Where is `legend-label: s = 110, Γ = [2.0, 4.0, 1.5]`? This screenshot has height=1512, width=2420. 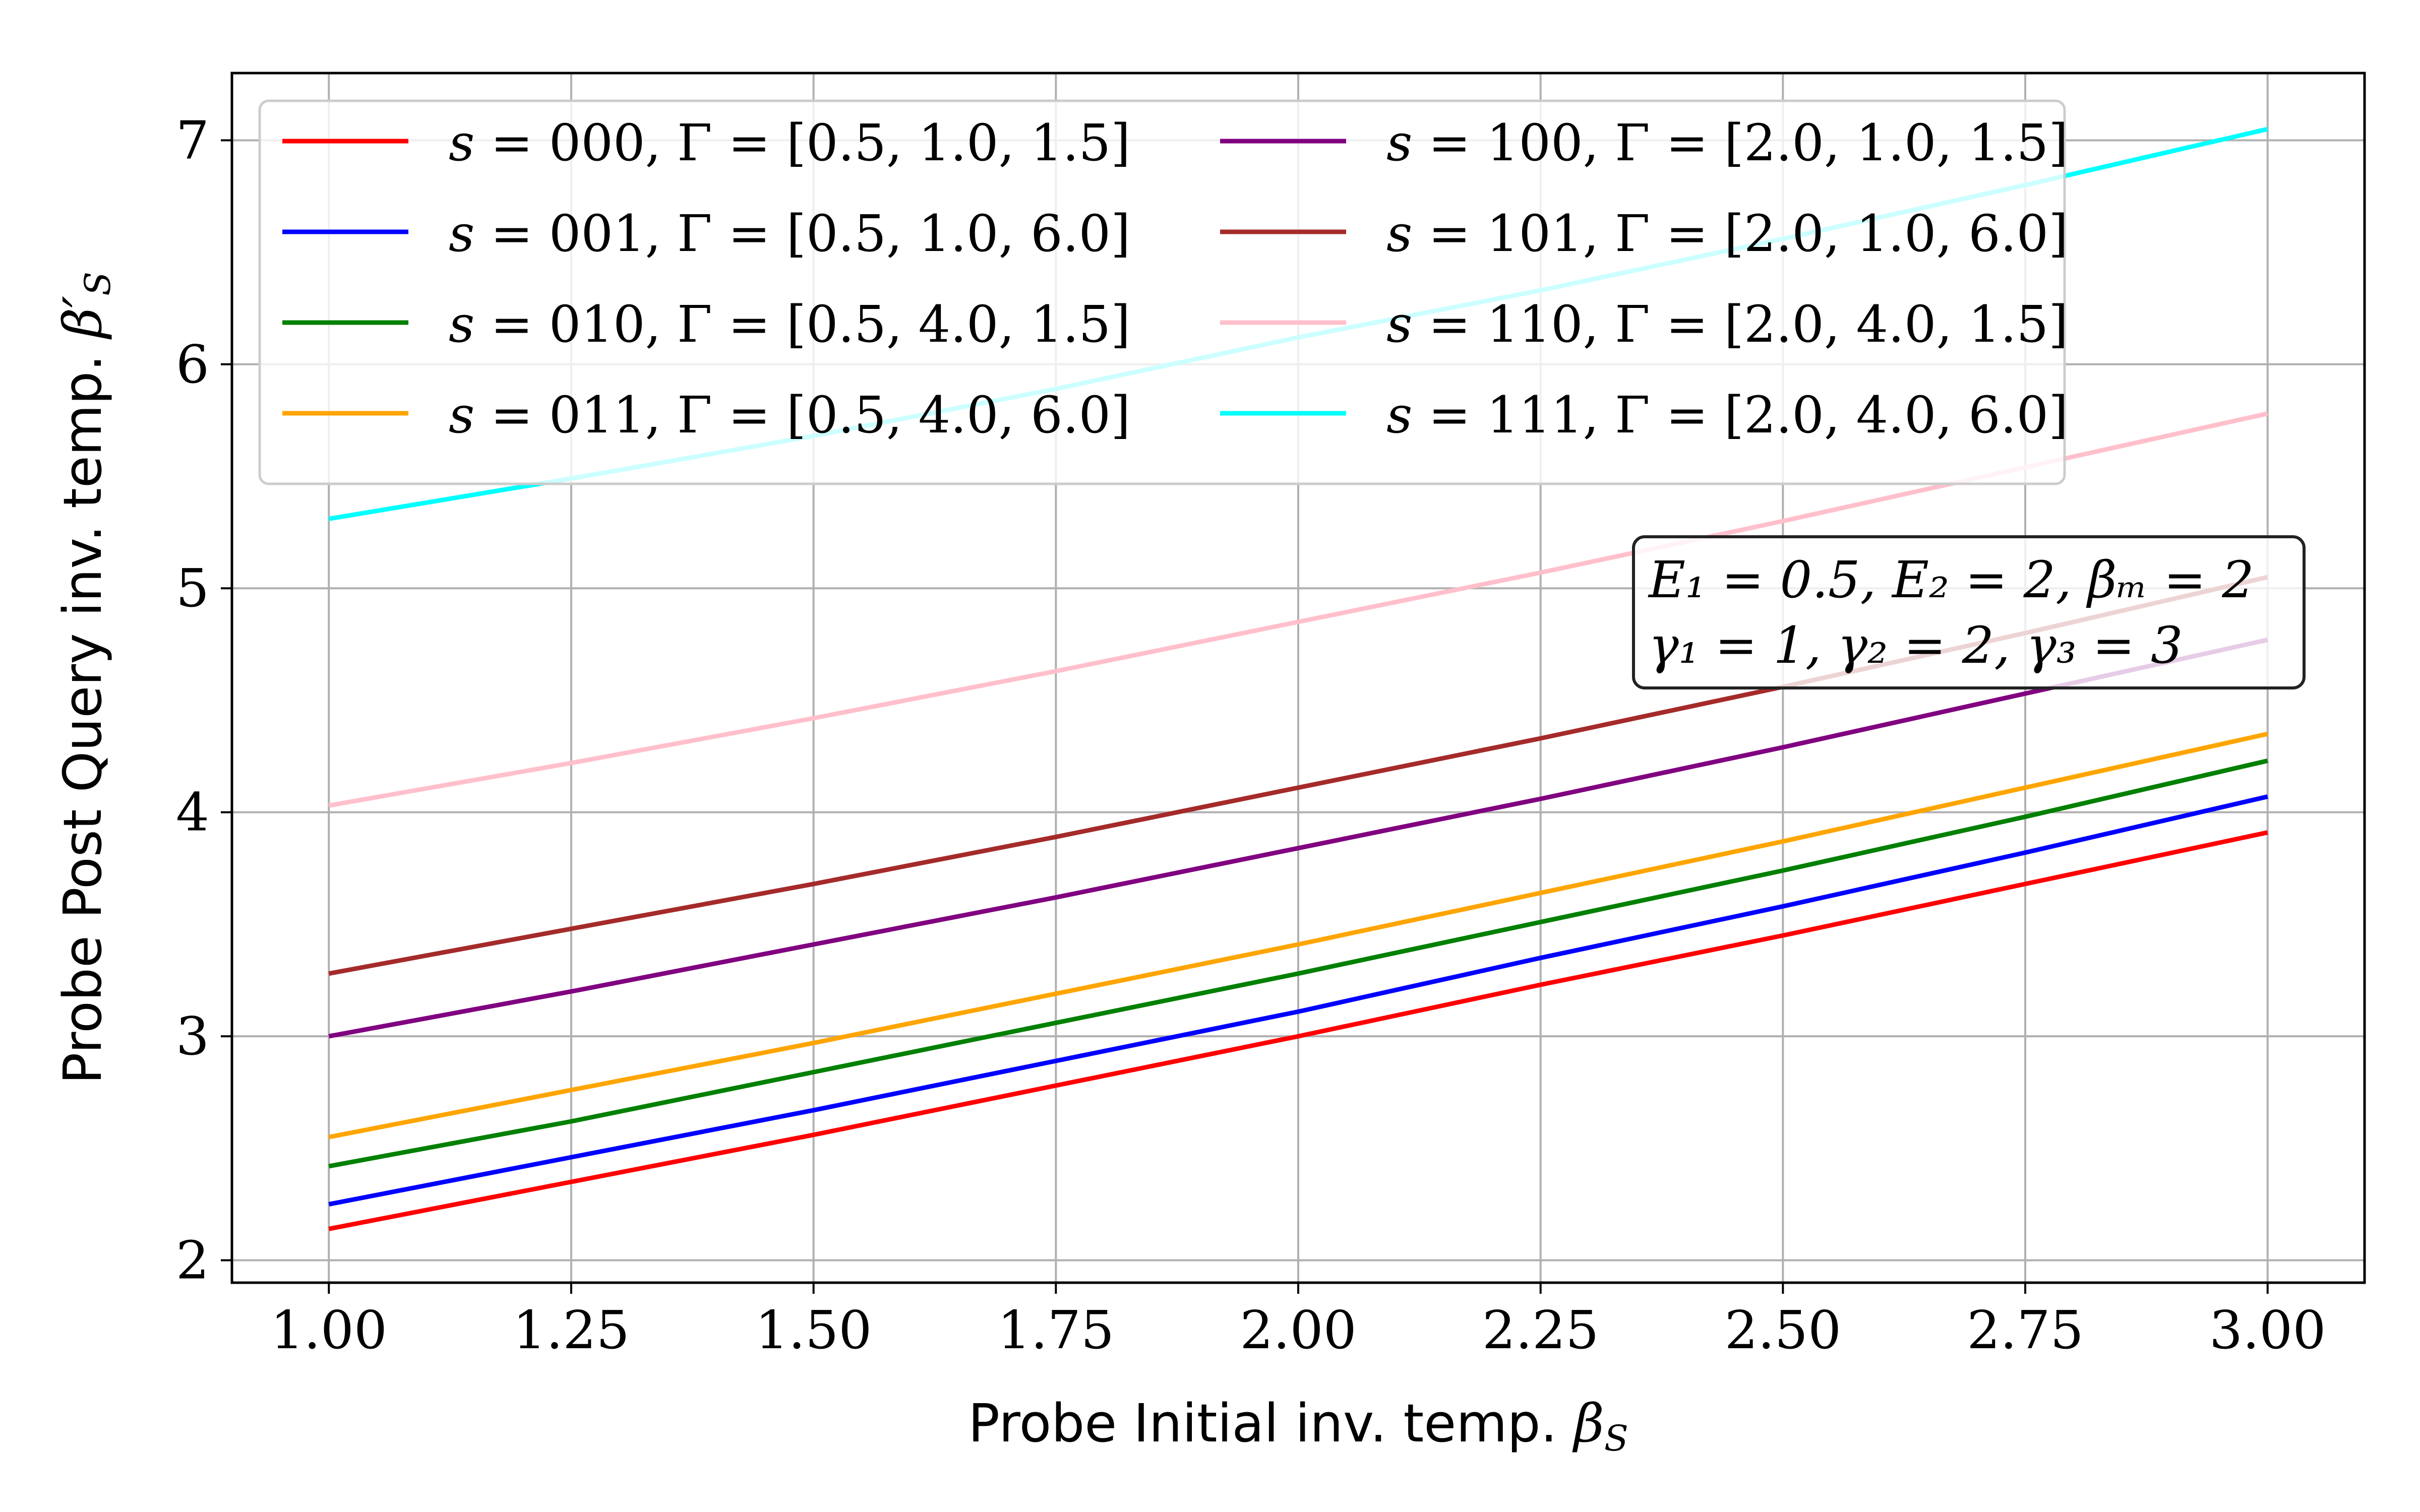 legend-label: s = 110, Γ = [2.0, 4.0, 1.5] is located at coordinates (1727, 324).